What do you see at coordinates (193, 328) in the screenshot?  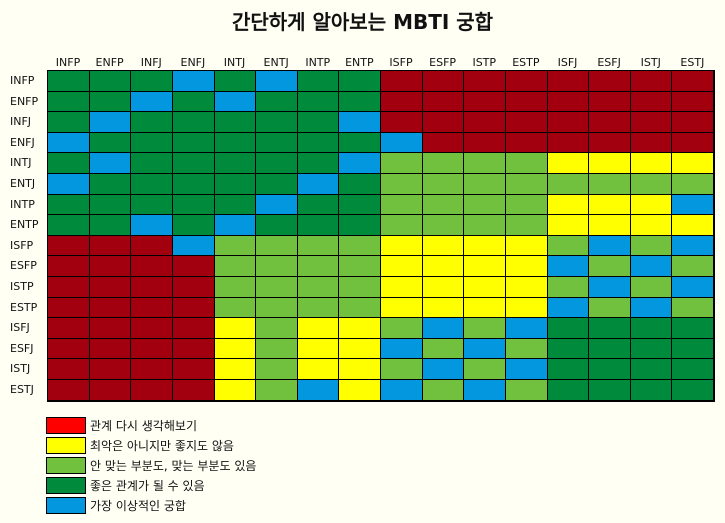 I see `cell-isfj-enfj` at bounding box center [193, 328].